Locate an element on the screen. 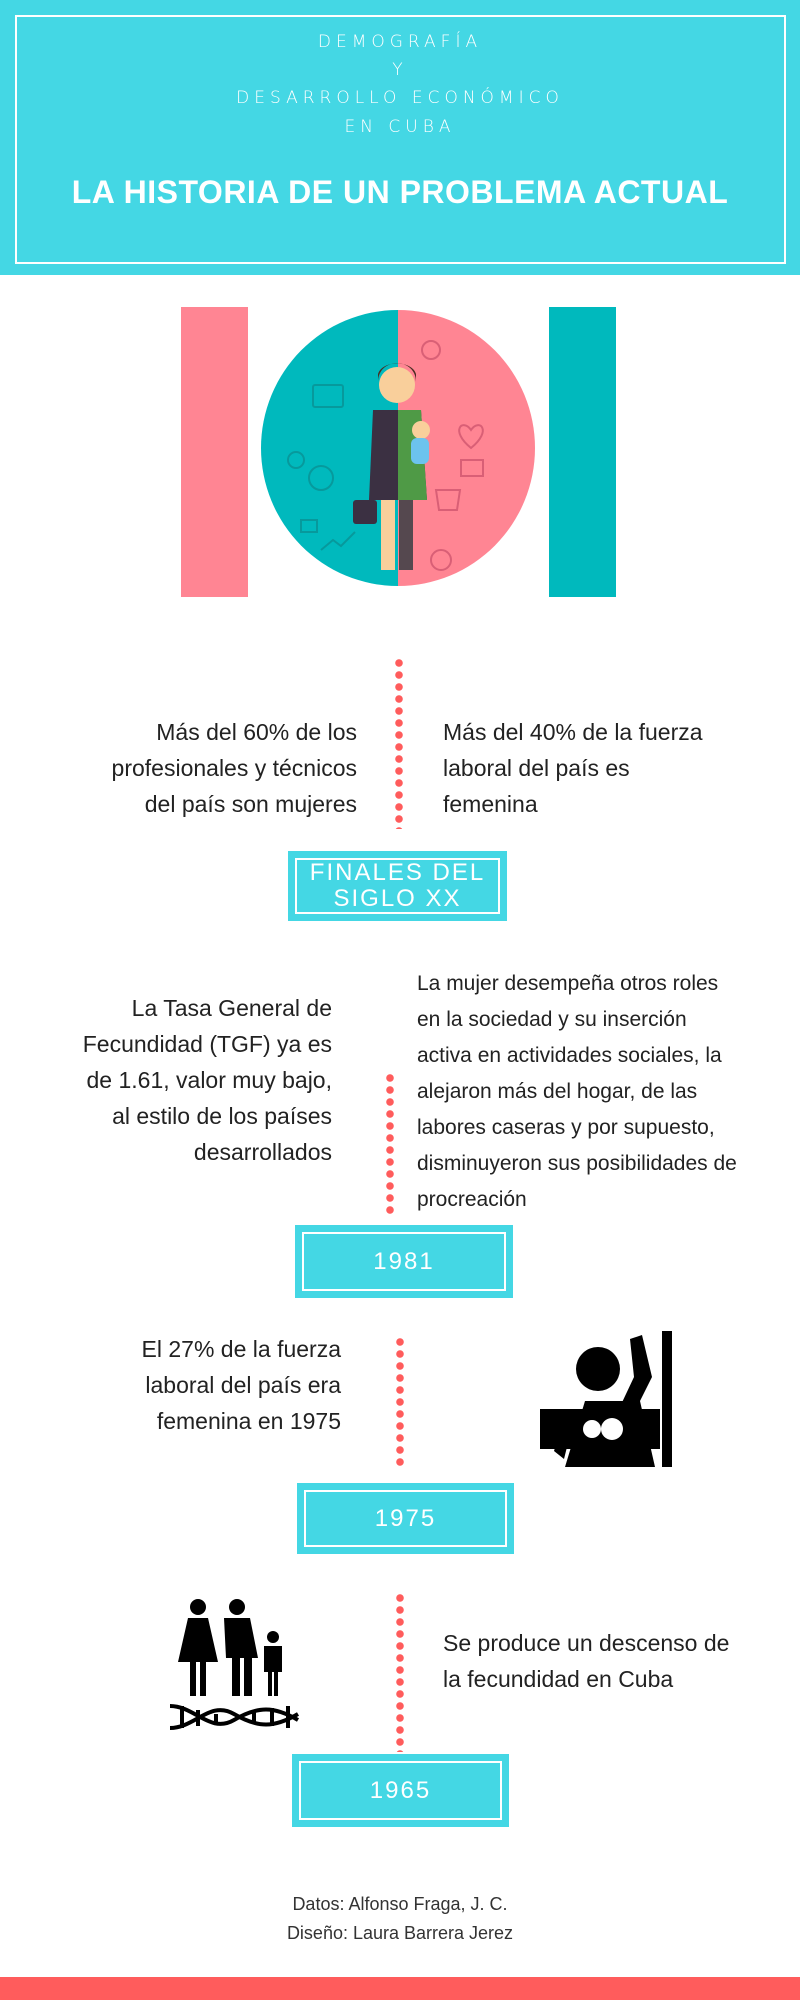  text-line: femenina en 1975 is located at coordinates (248, 1421).